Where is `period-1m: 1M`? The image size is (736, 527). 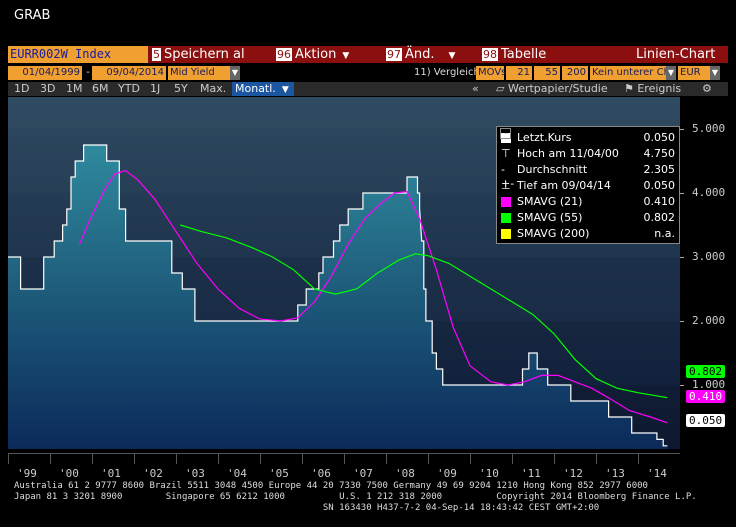
period-1m: 1M is located at coordinates (74, 88).